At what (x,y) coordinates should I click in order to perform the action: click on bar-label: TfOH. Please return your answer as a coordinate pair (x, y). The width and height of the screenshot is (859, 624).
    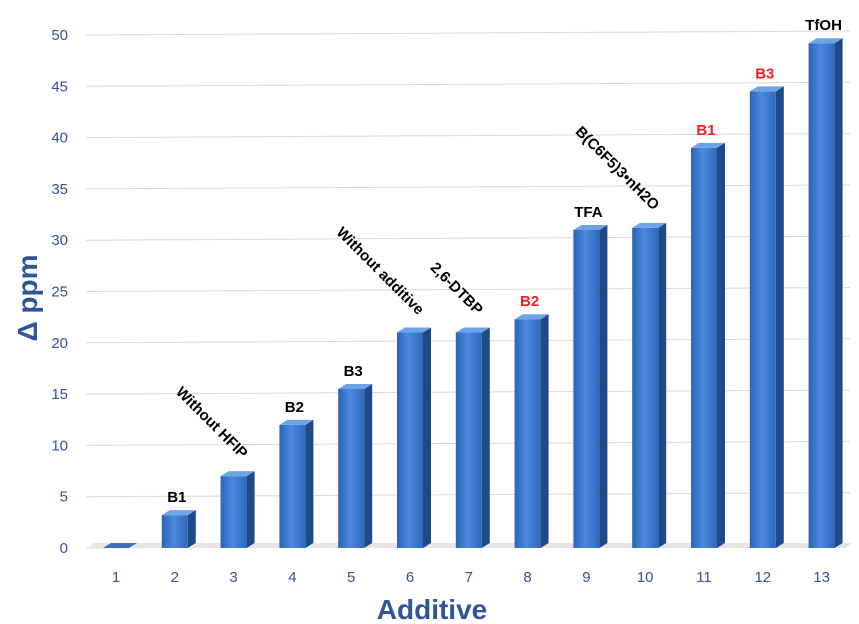
    Looking at the image, I should click on (823, 25).